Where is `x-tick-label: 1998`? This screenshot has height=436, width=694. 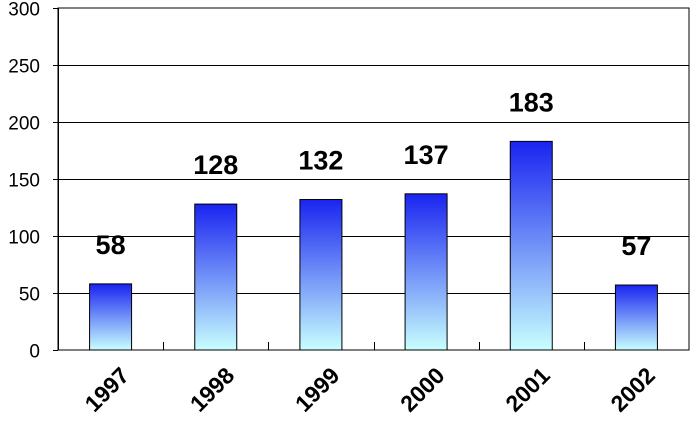
x-tick-label: 1998 is located at coordinates (212, 389).